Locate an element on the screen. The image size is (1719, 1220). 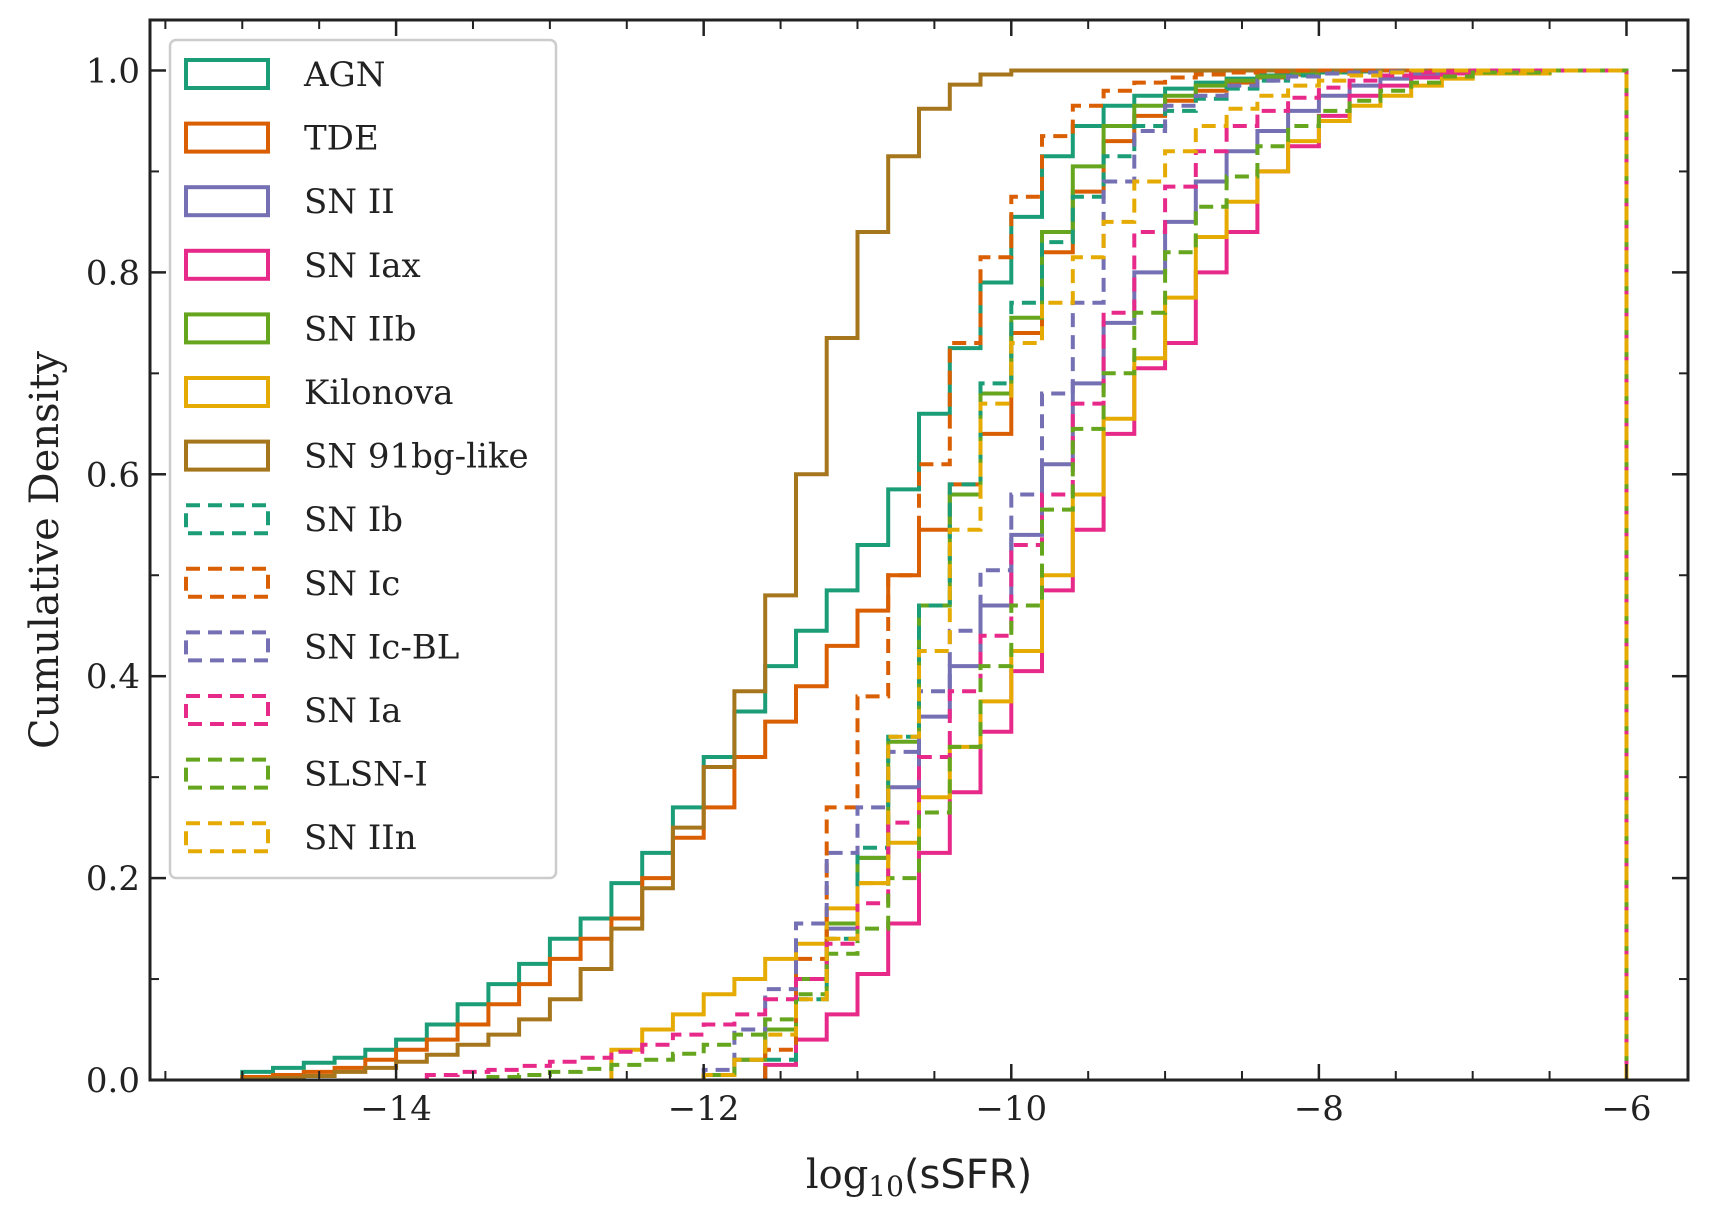
y-tick-label: 1.0 is located at coordinates (113, 71).